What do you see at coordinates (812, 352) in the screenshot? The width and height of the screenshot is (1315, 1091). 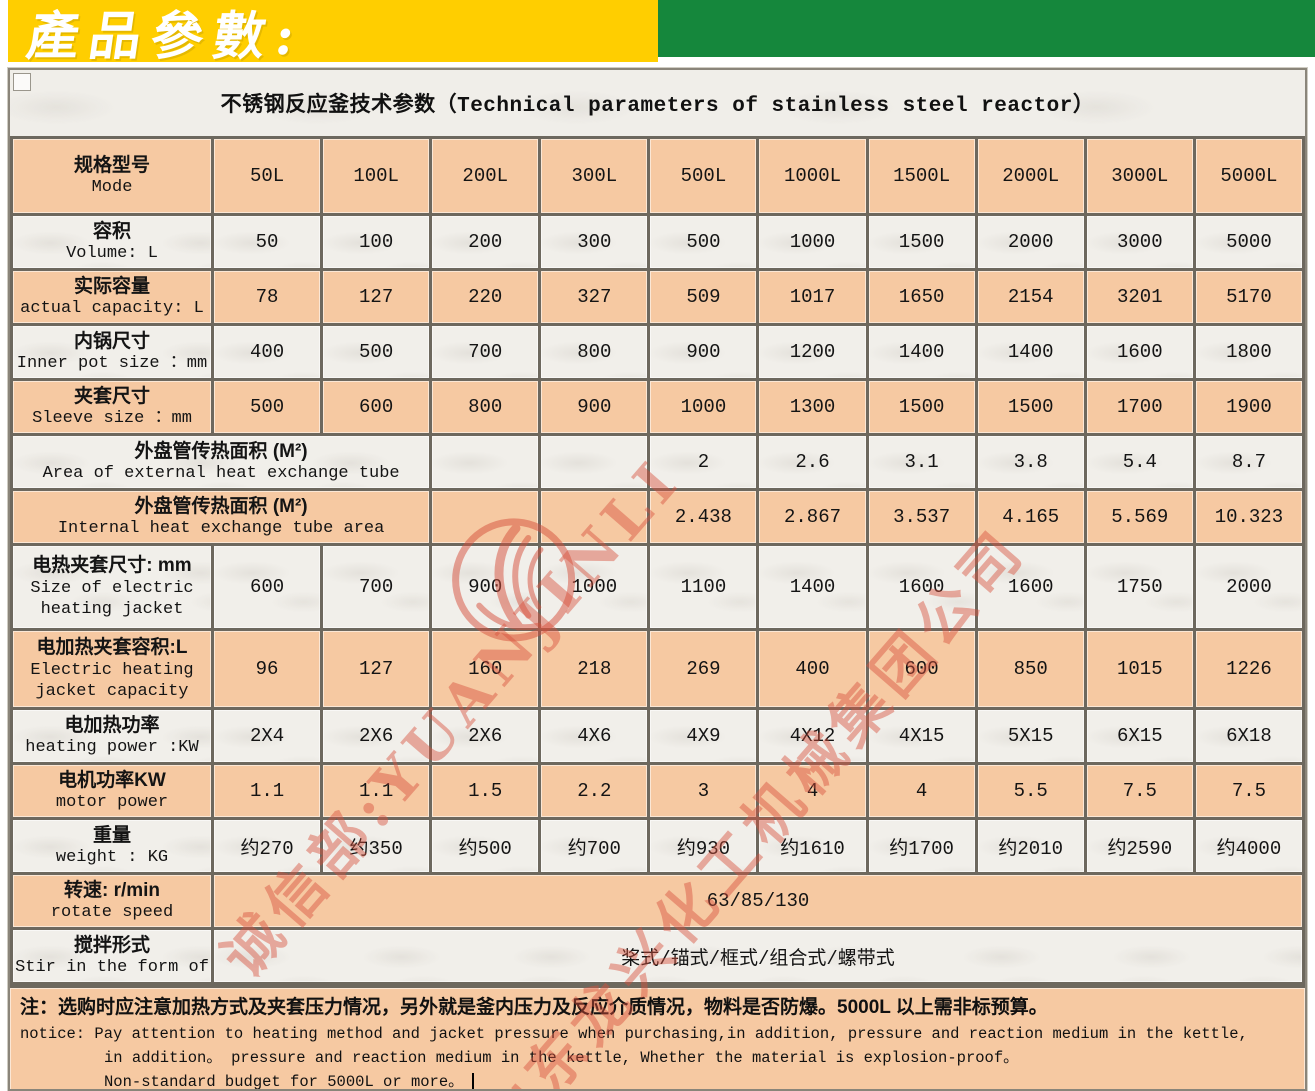 I see `data-cell: 1200` at bounding box center [812, 352].